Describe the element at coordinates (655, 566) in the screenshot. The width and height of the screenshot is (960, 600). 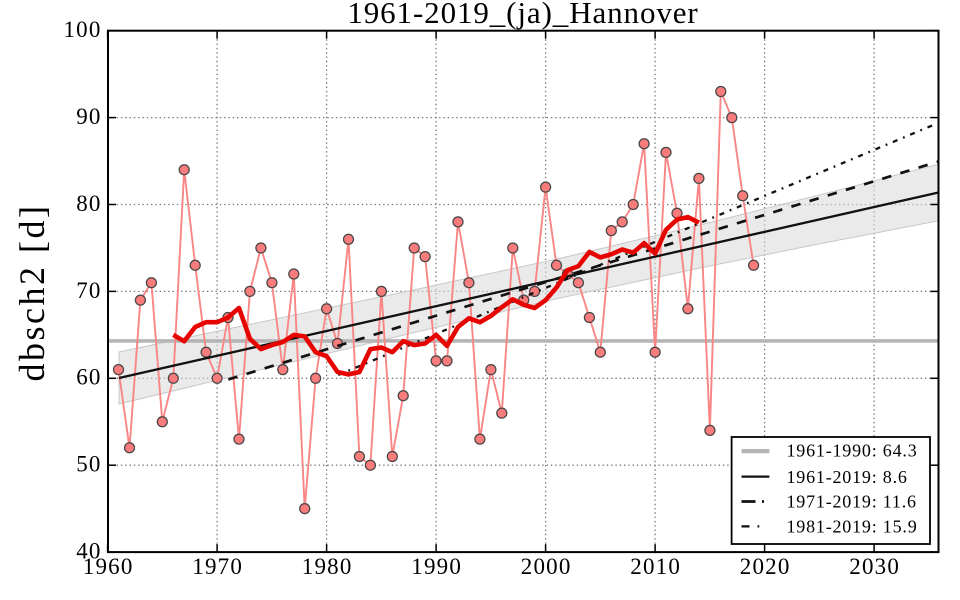
I see `svg-text: 2010` at that location.